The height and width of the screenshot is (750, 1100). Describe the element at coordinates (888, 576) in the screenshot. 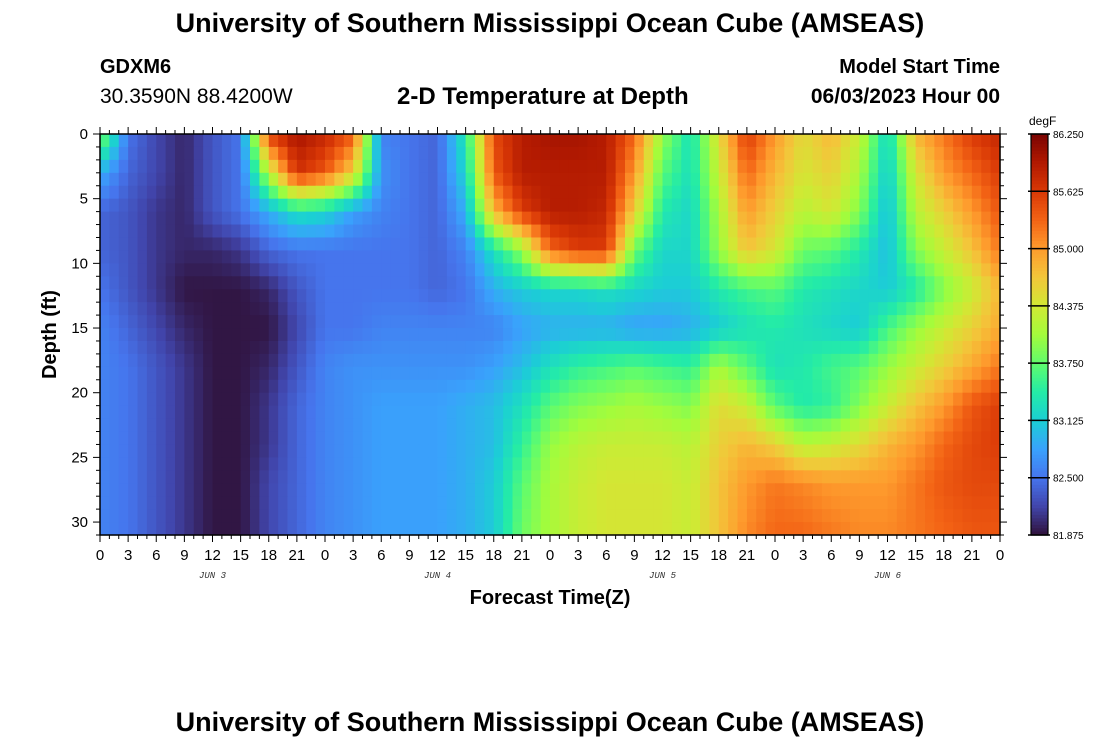

I see `day-label: JUN 6` at that location.